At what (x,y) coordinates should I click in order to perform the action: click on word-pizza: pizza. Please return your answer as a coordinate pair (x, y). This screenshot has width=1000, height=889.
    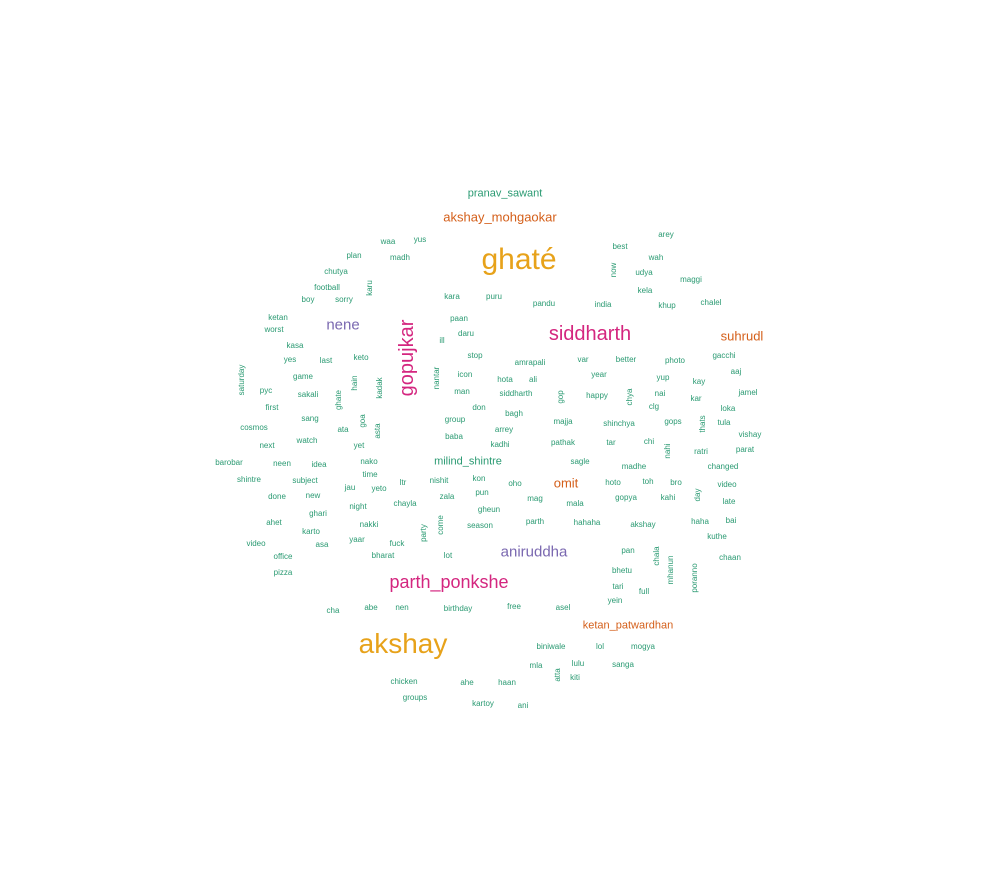
    Looking at the image, I should click on (283, 572).